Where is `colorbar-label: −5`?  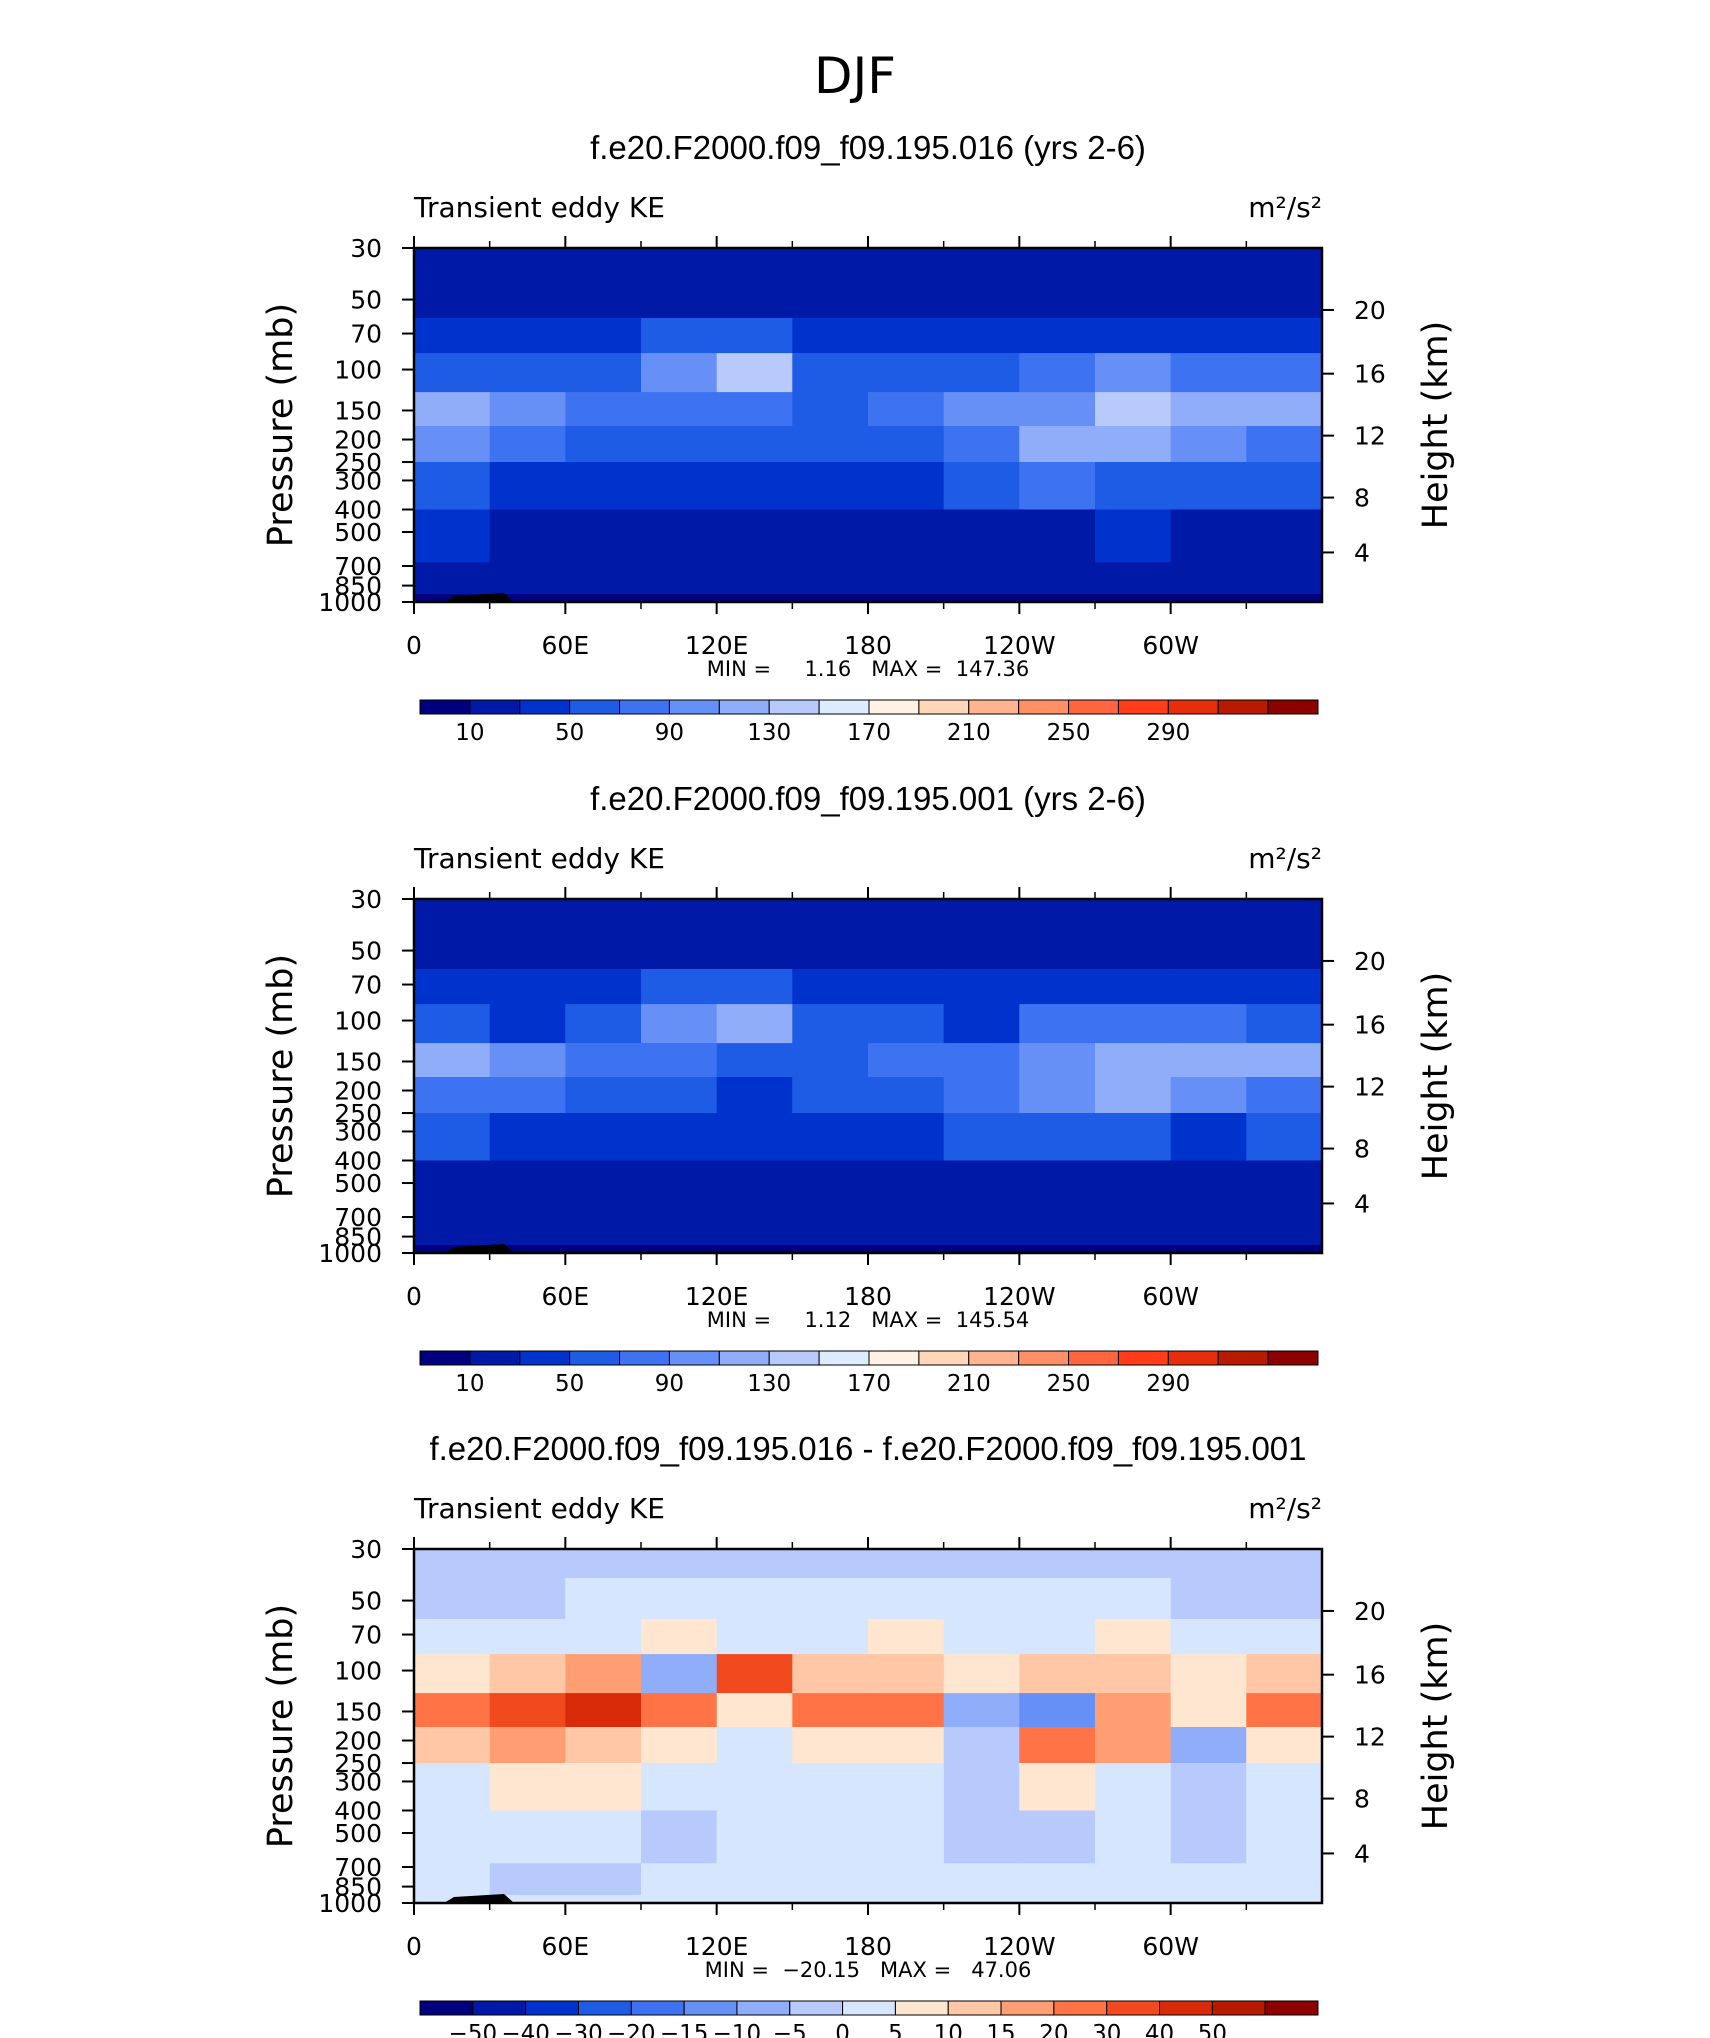 colorbar-label: −5 is located at coordinates (790, 2029).